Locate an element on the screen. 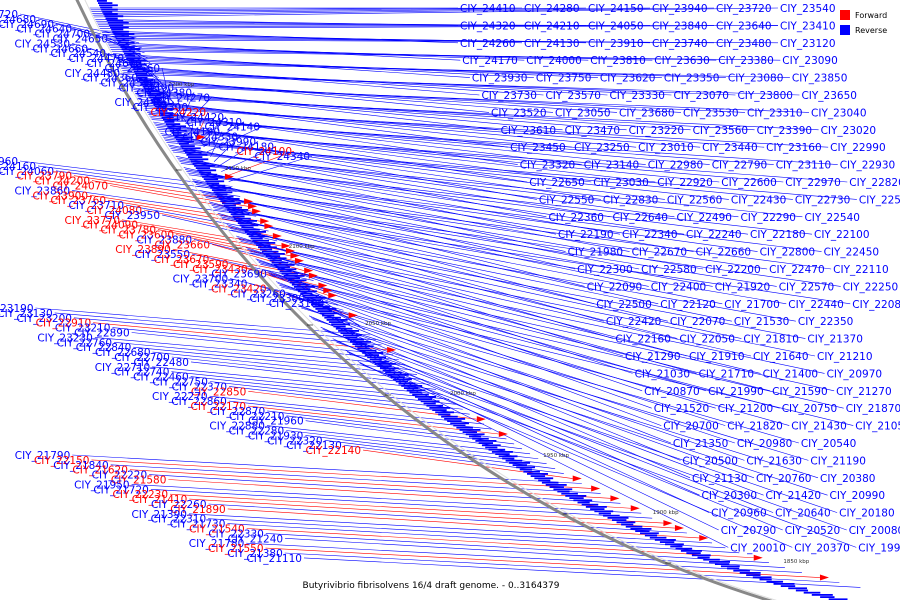  gene-label: CIY_23040 is located at coordinates (839, 113).